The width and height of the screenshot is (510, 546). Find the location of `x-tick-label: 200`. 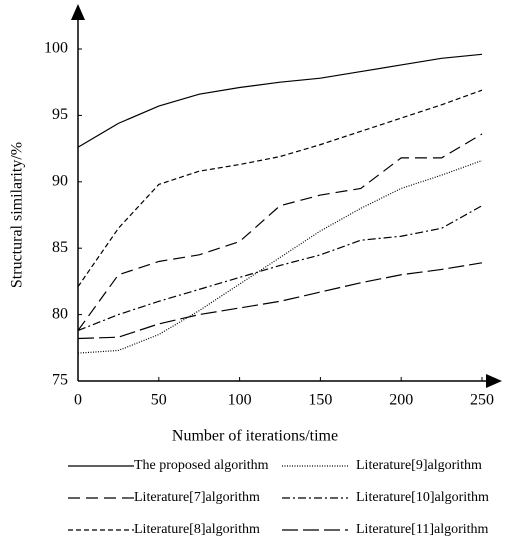

x-tick-label: 200 is located at coordinates (401, 400).